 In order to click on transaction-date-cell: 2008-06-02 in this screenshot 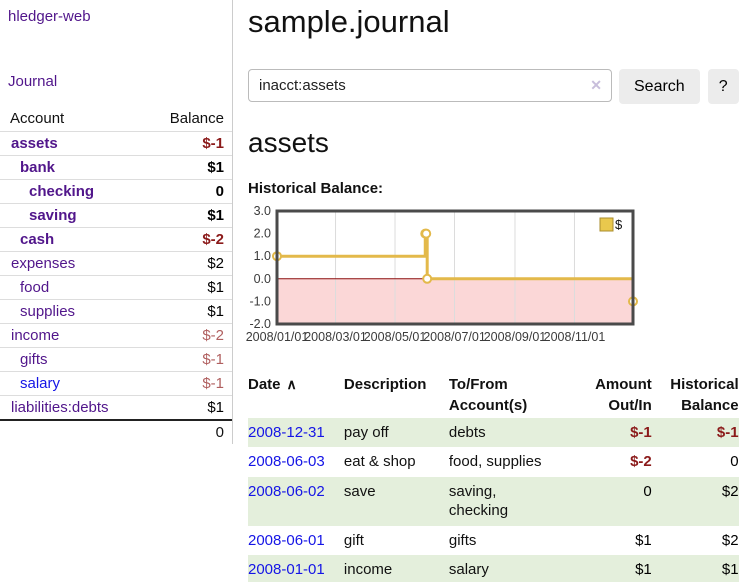, I will do `click(296, 501)`.